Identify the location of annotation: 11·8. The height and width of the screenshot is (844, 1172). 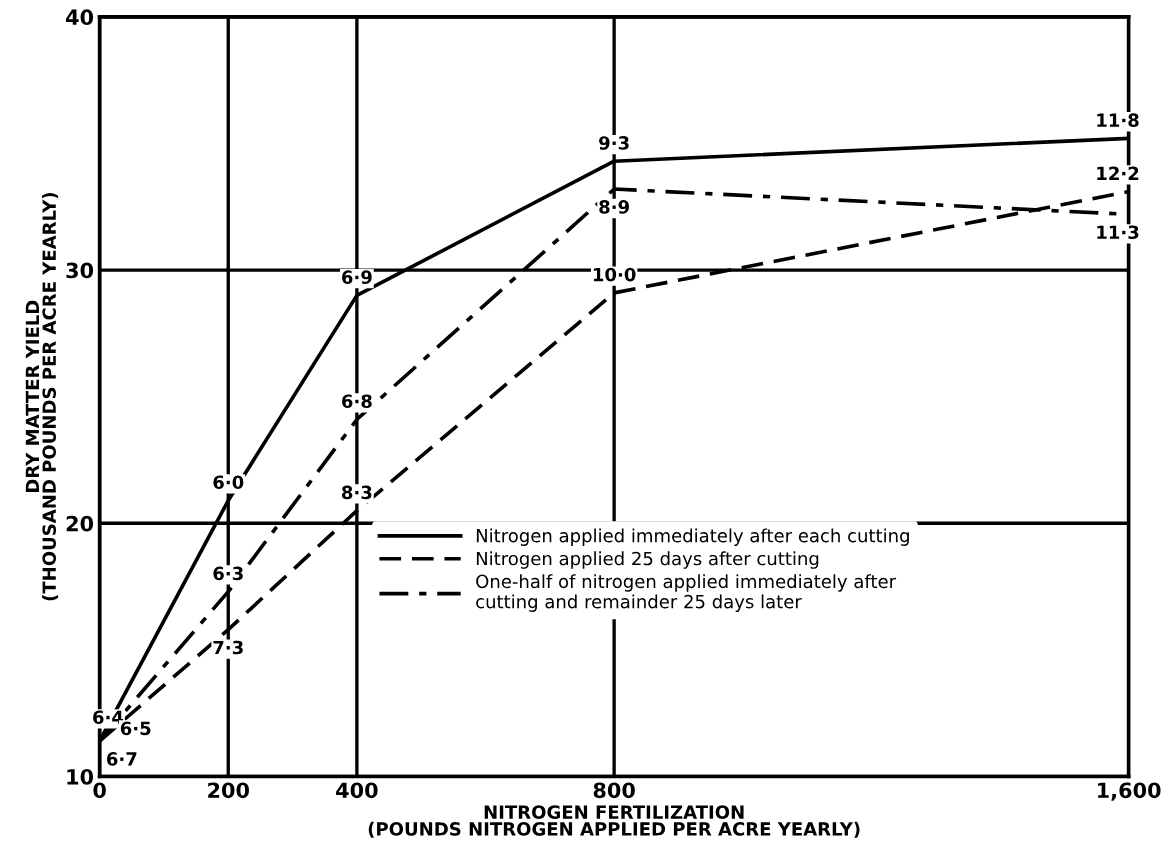
(1118, 120).